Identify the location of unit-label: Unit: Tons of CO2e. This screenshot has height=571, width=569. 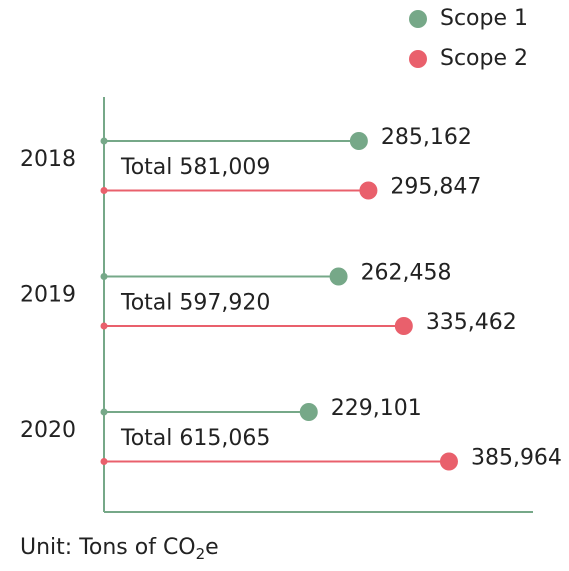
(119, 549).